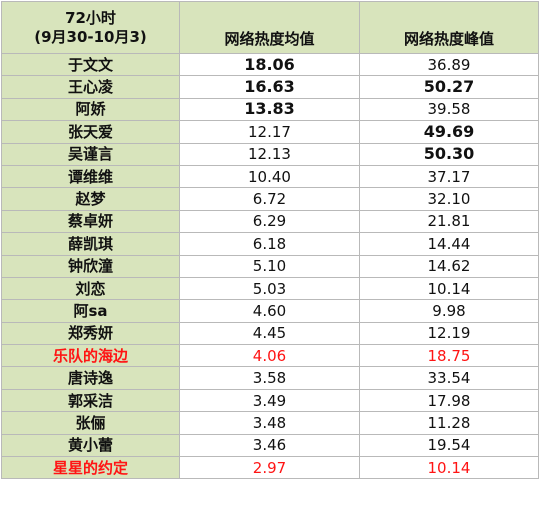 The width and height of the screenshot is (543, 513). I want to click on table-row: 阿娇 13.83 39.58, so click(270, 109).